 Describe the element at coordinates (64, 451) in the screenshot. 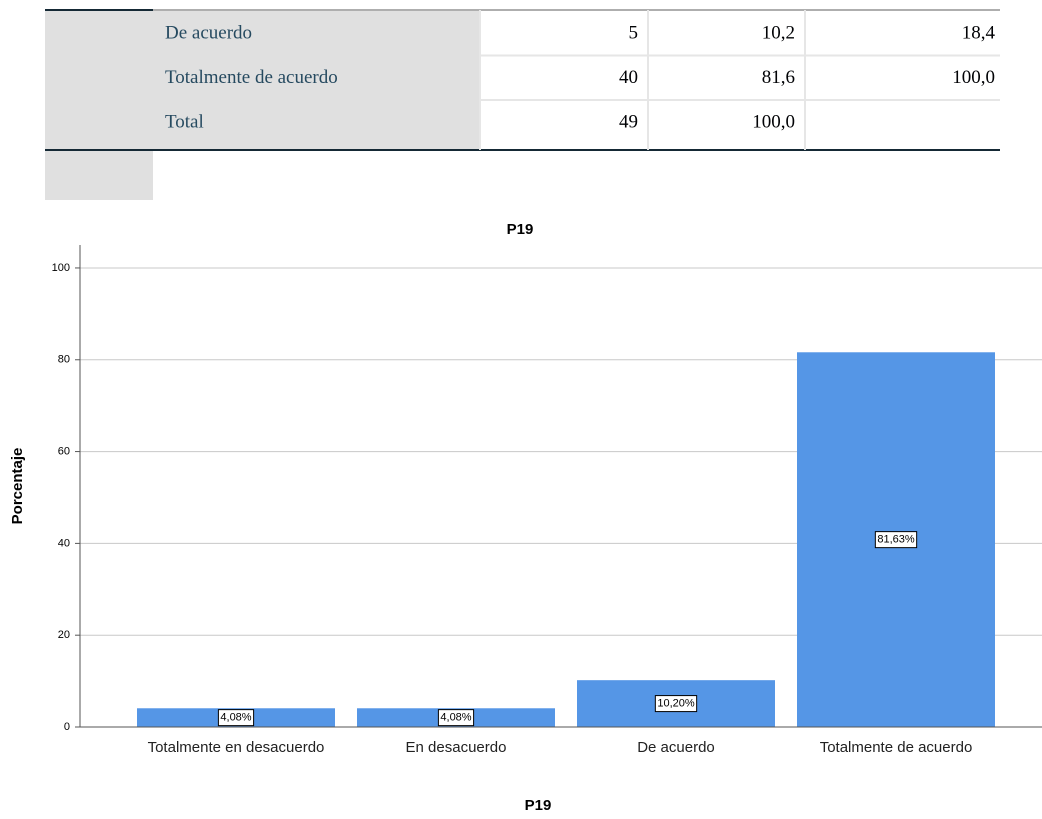

I see `y-tick-label: 60` at that location.